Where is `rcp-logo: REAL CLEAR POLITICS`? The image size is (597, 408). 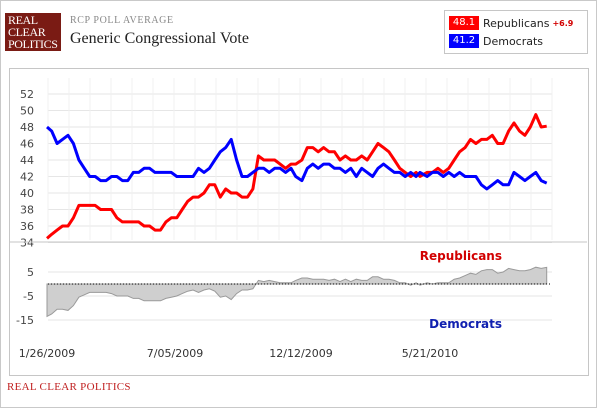 rcp-logo: REAL CLEAR POLITICS is located at coordinates (33, 32).